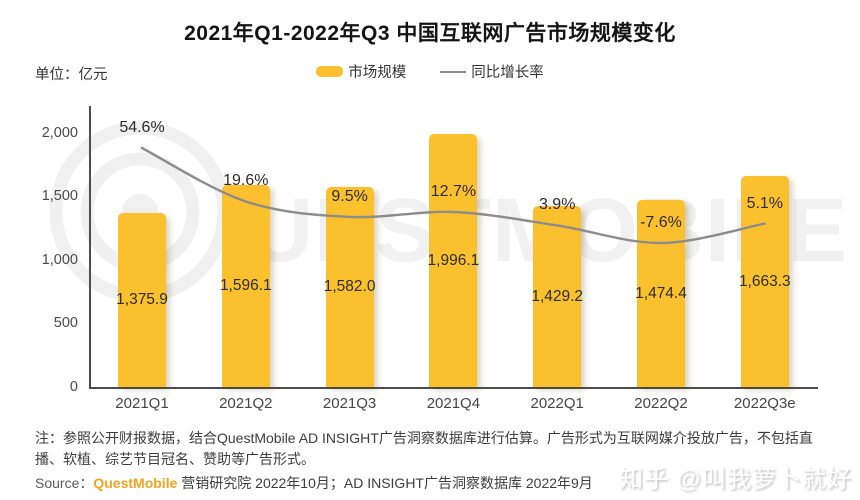 The width and height of the screenshot is (860, 500). Describe the element at coordinates (765, 203) in the screenshot. I see `growth-value-label: 5.1%` at that location.